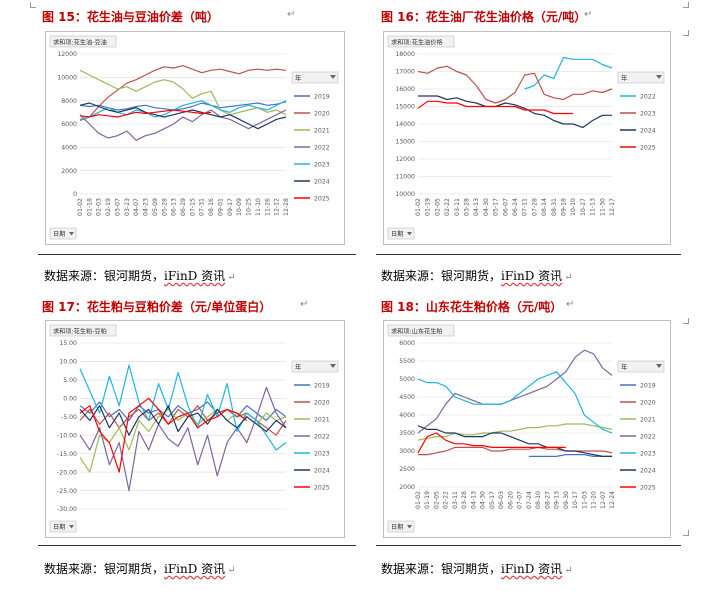 The image size is (715, 591). I want to click on figure-15-rule, so click(197, 254).